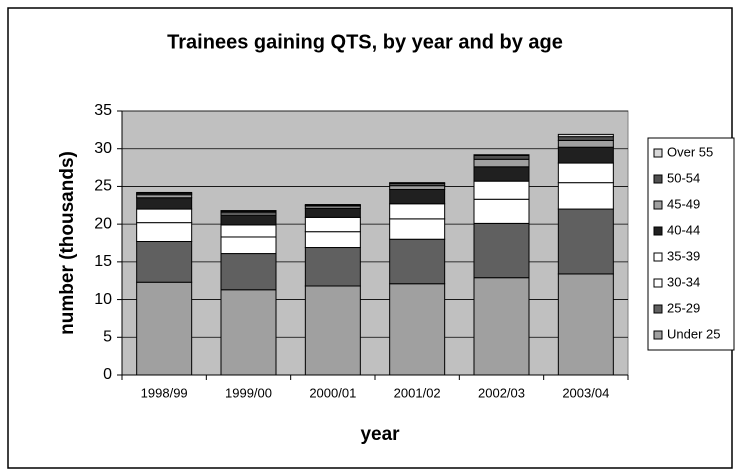 The height and width of the screenshot is (475, 738). I want to click on x-tick-label: 2000/01, so click(332, 392).